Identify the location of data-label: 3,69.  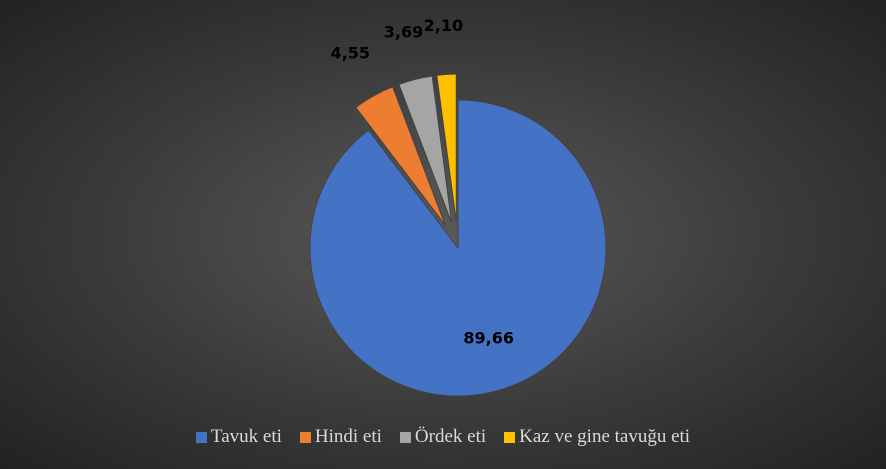
(403, 31).